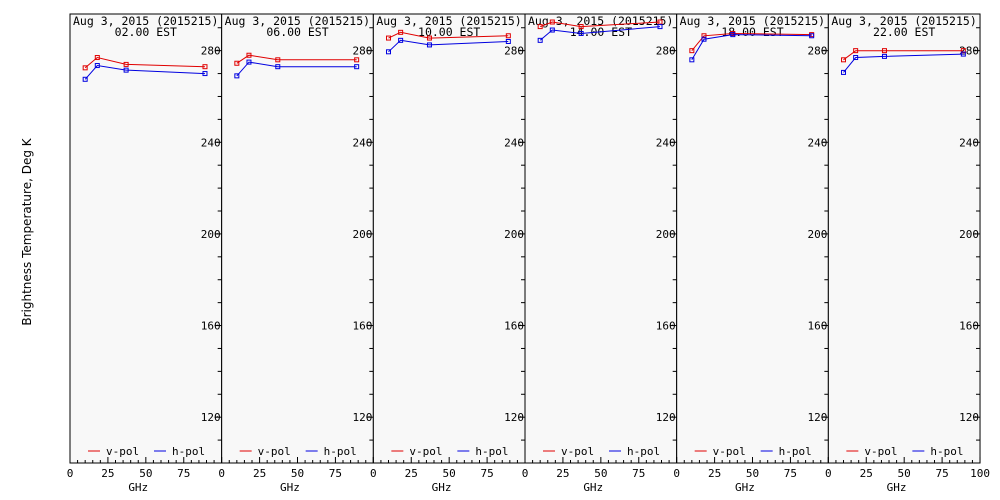 This screenshot has width=1000, height=500. What do you see at coordinates (904, 32) in the screenshot?
I see `panel-time-title: 22.00 EST` at bounding box center [904, 32].